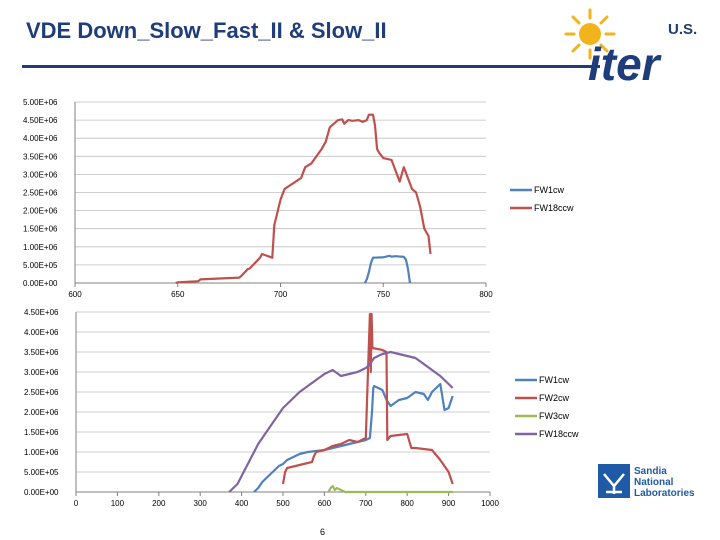  I want to click on top-xtick-label: 650, so click(178, 294).